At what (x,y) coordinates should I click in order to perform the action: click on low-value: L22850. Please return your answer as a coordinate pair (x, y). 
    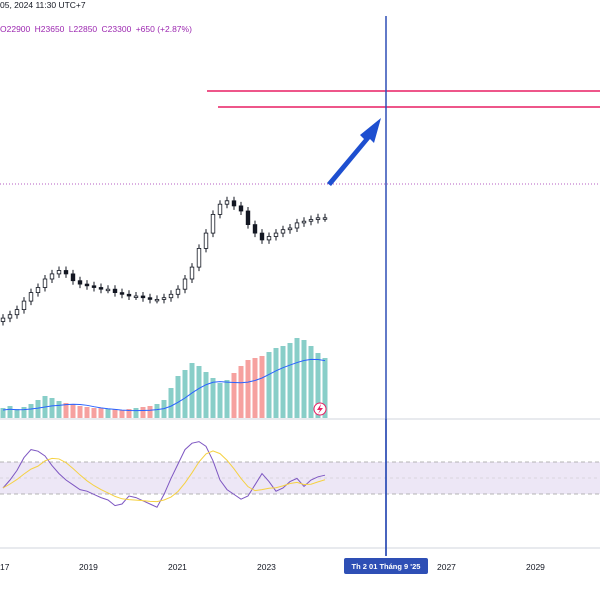
    Looking at the image, I should click on (83, 29).